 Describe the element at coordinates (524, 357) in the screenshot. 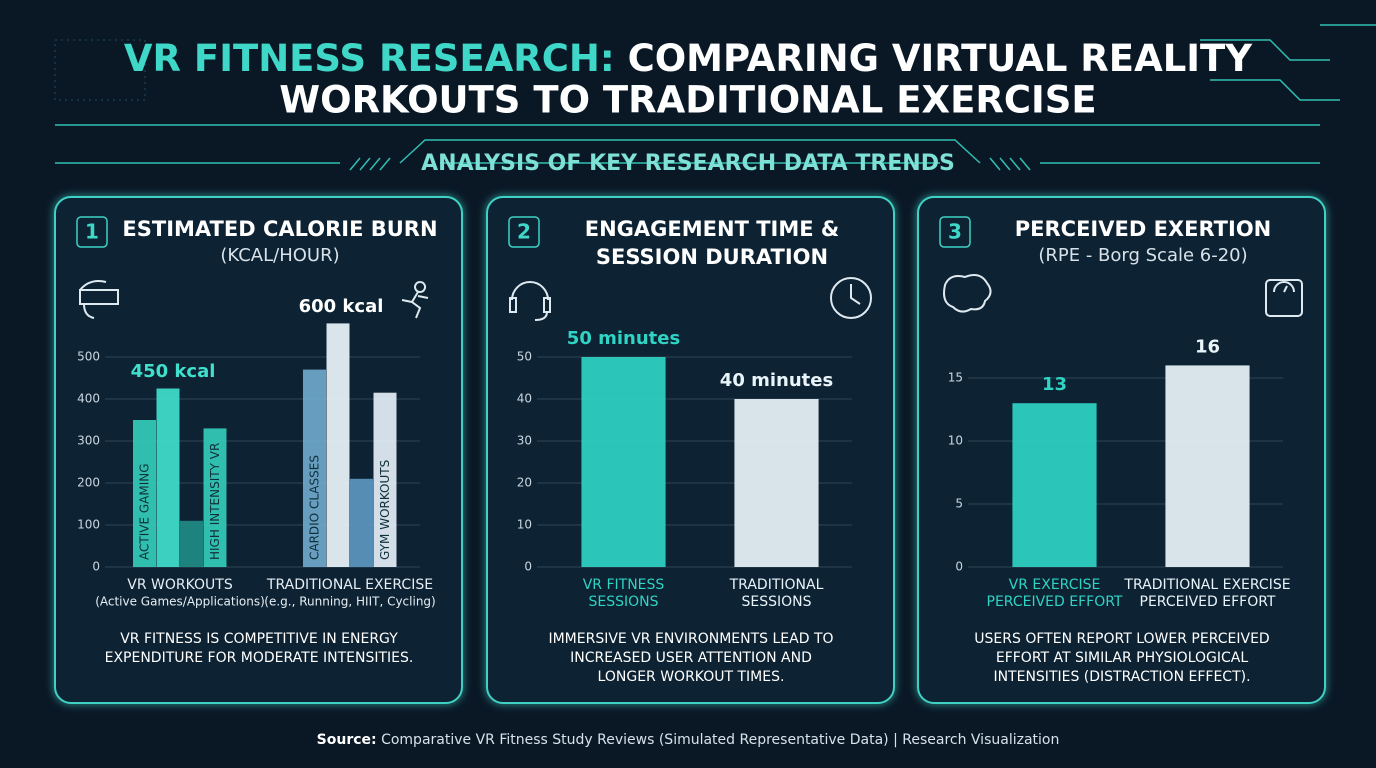

I see `y-tick-label: 50` at that location.